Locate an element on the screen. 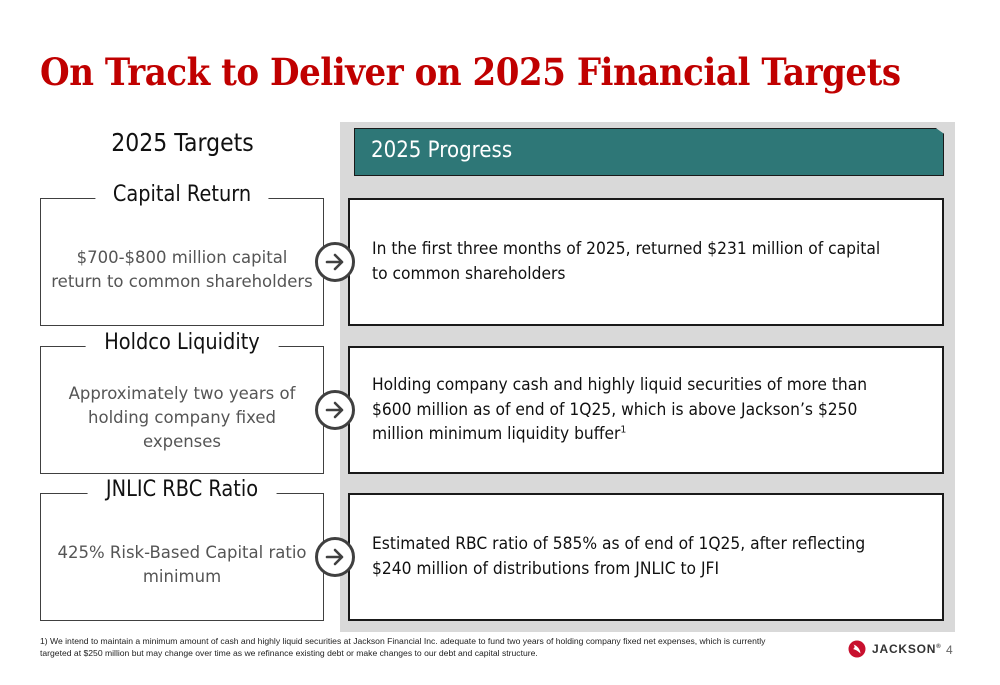 The image size is (1000, 685). target-label: JNLIC RBC Ratio is located at coordinates (182, 489).